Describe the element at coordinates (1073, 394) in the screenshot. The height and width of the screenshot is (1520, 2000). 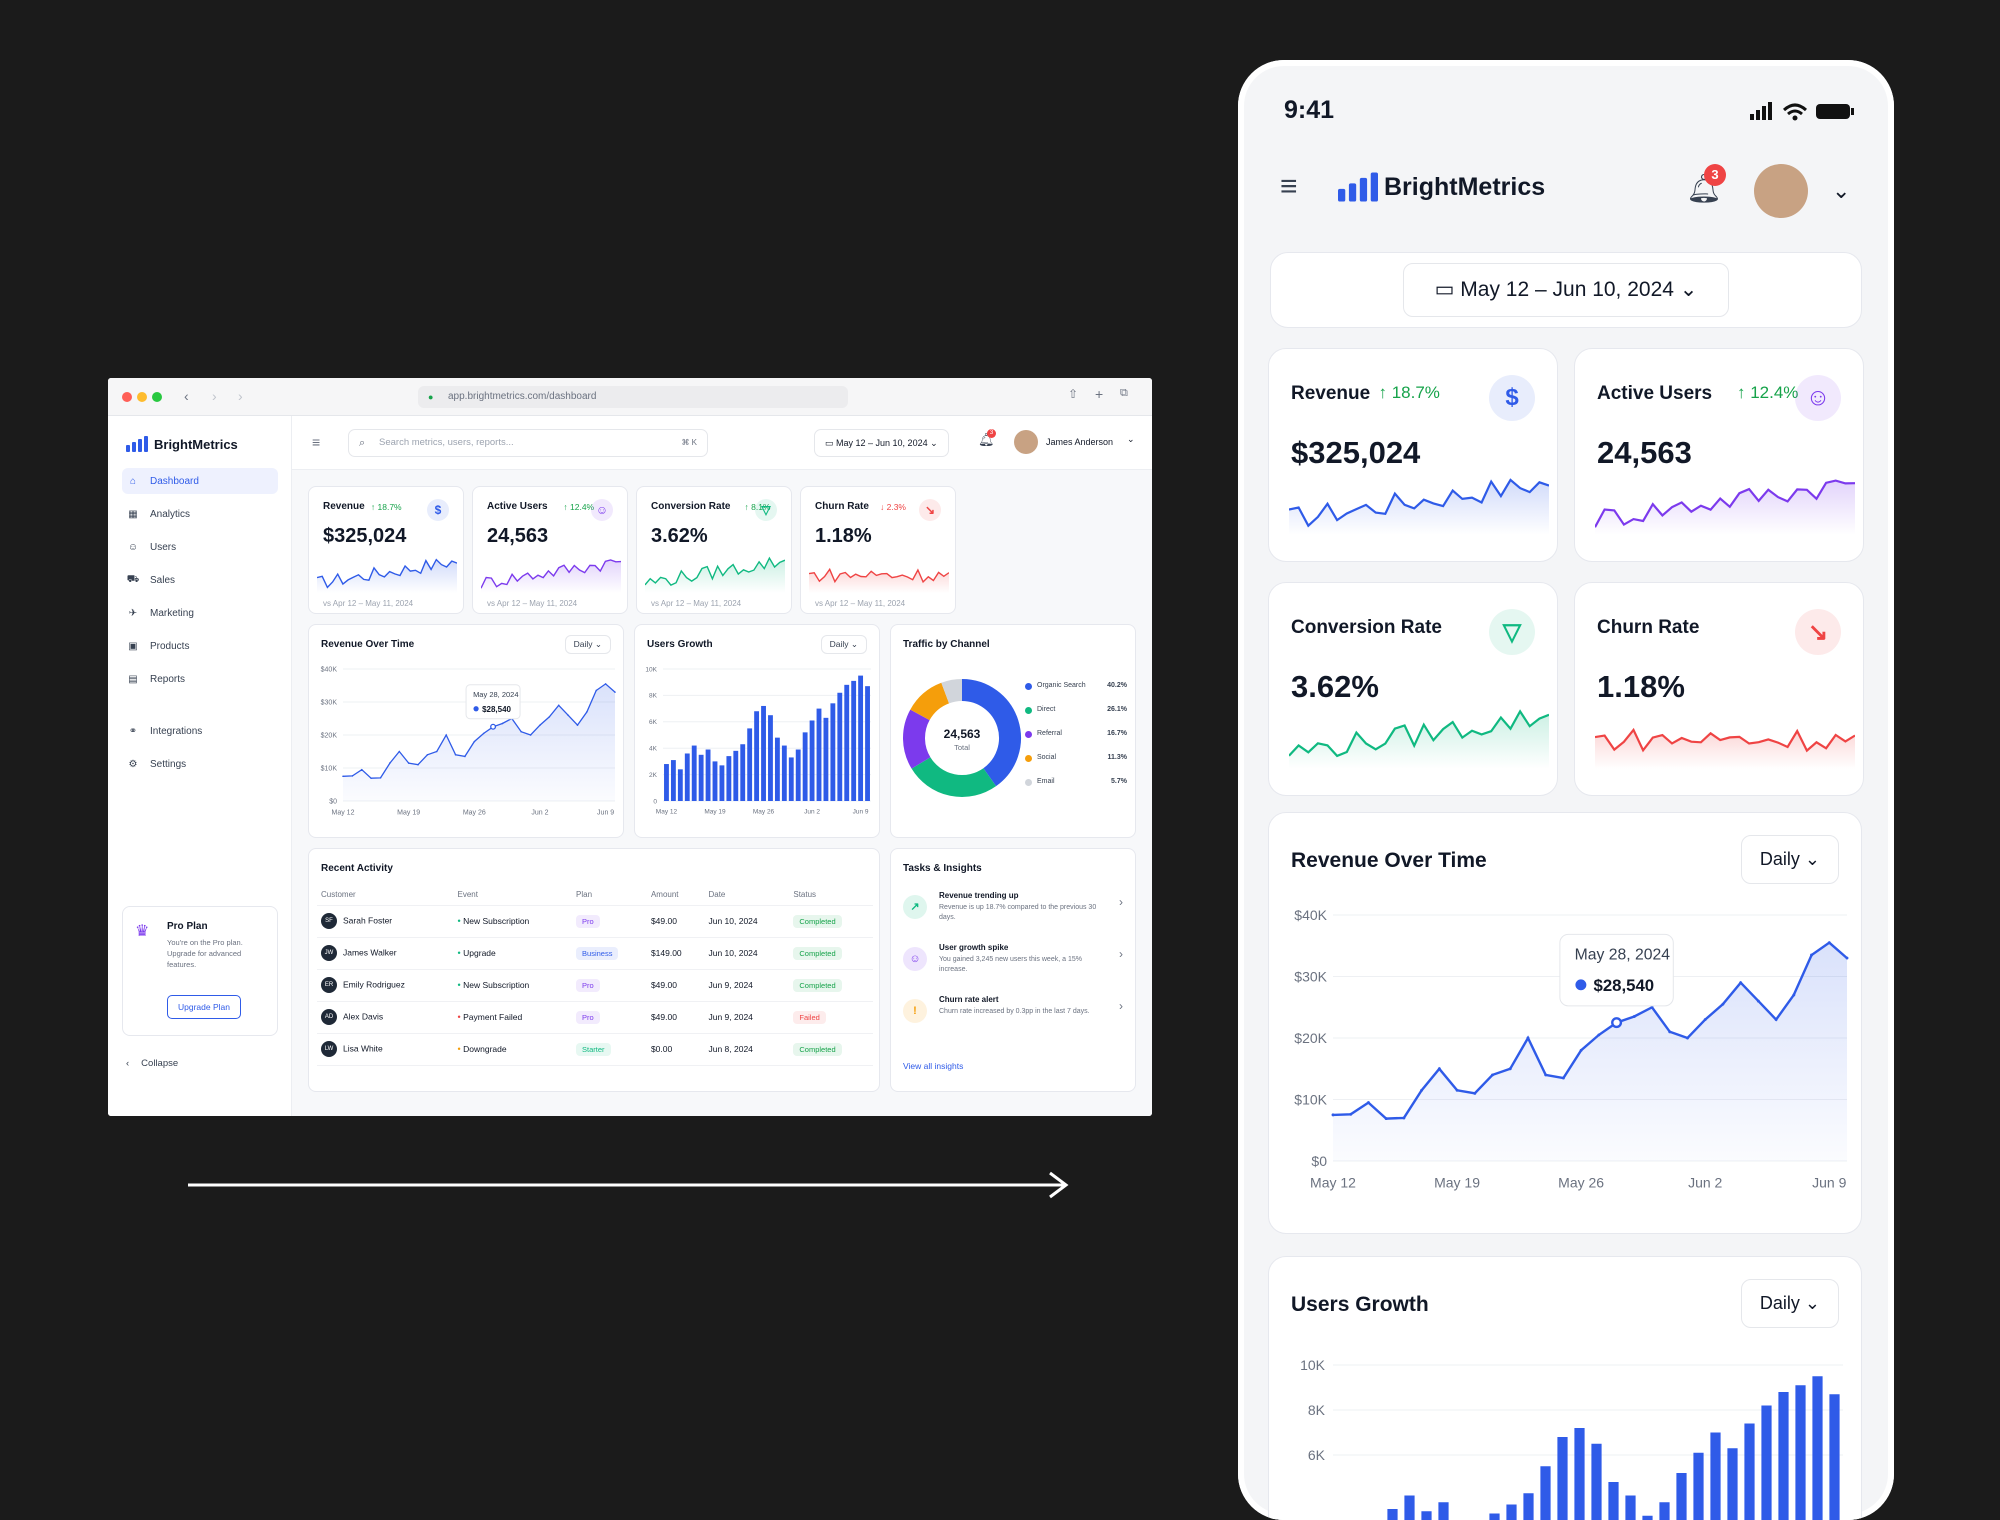
I see `share-icon: ⇧` at that location.